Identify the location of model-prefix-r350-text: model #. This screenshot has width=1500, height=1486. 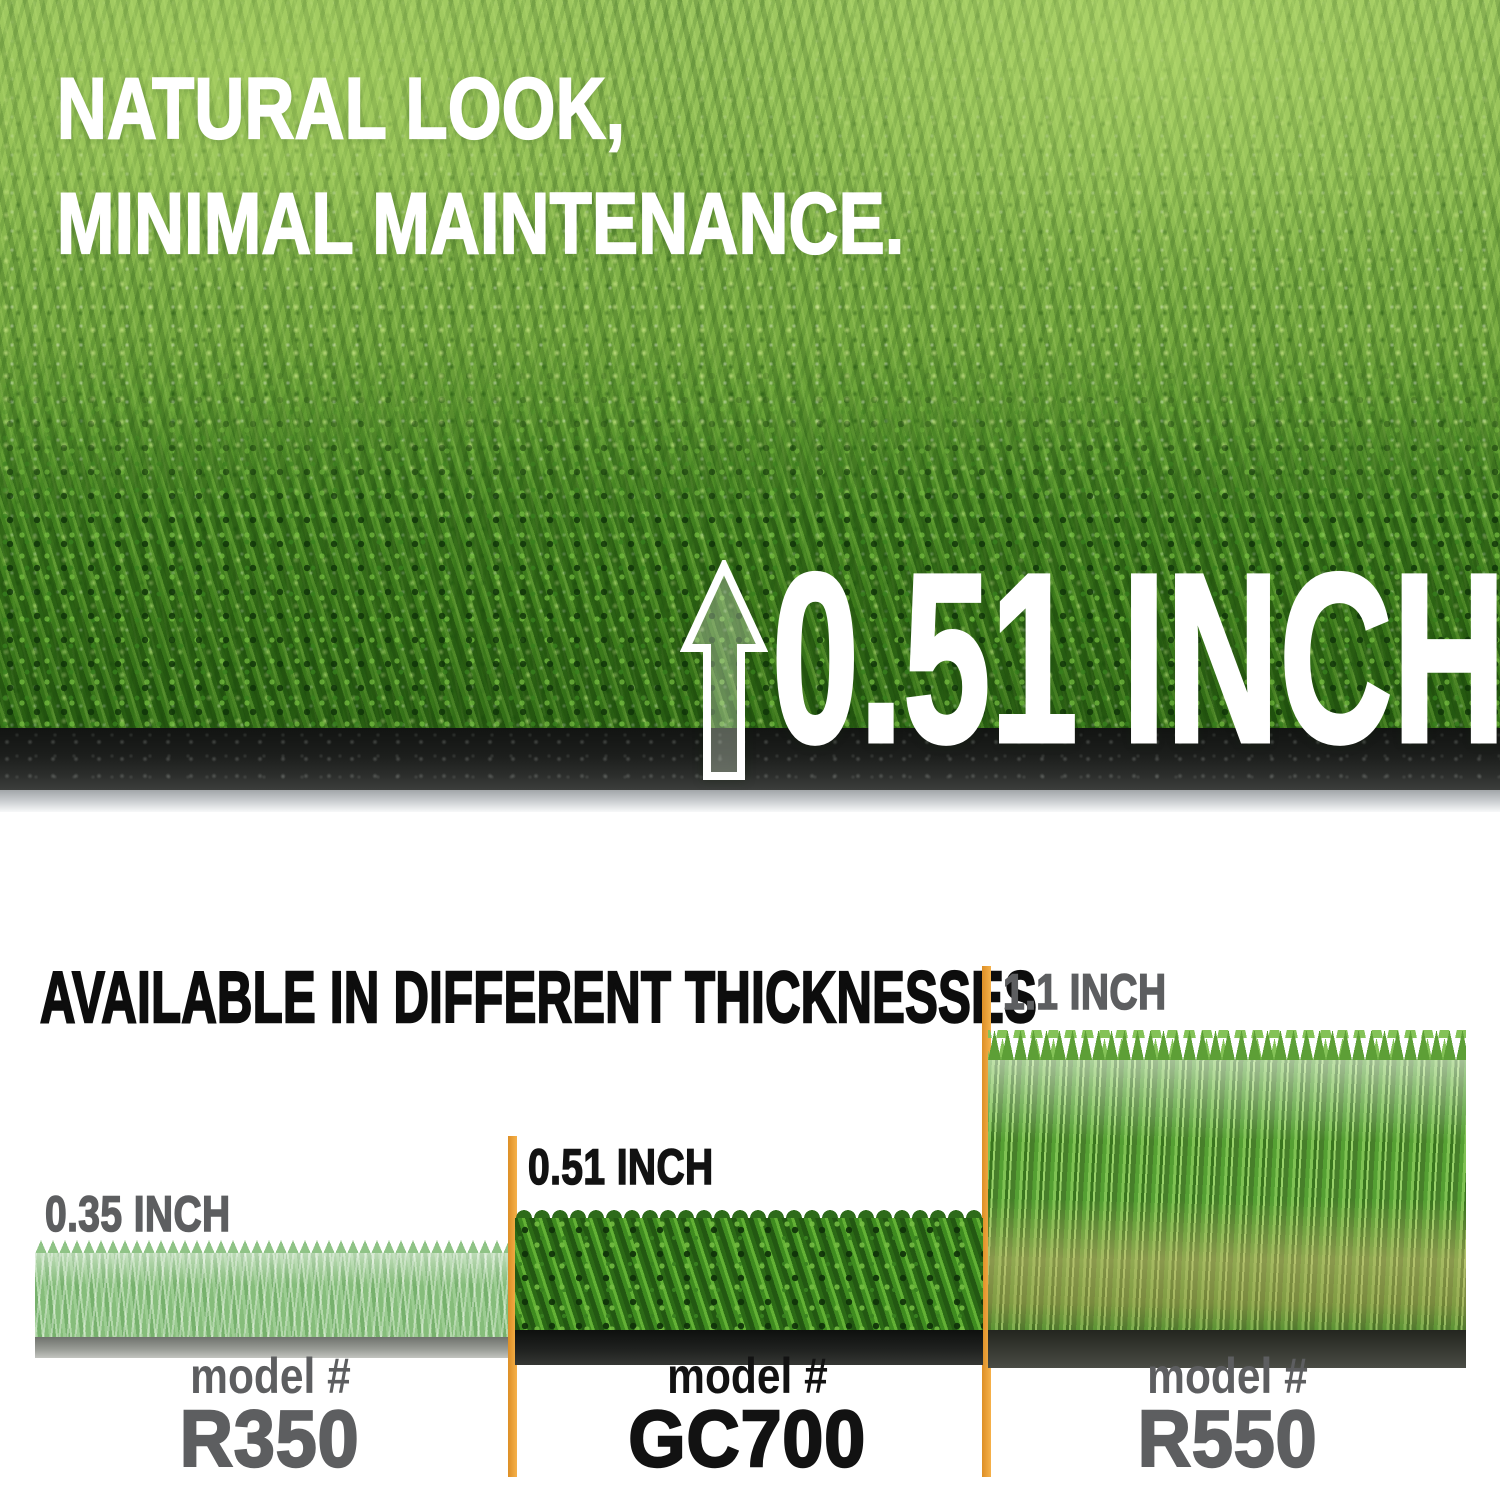
(270, 1376).